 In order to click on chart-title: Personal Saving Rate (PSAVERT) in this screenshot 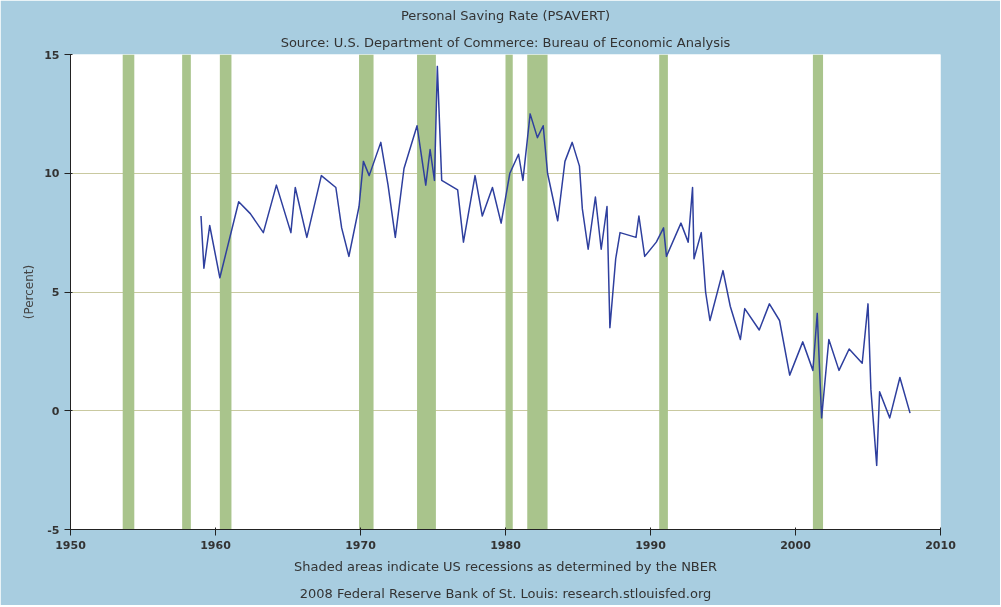, I will do `click(505, 15)`.